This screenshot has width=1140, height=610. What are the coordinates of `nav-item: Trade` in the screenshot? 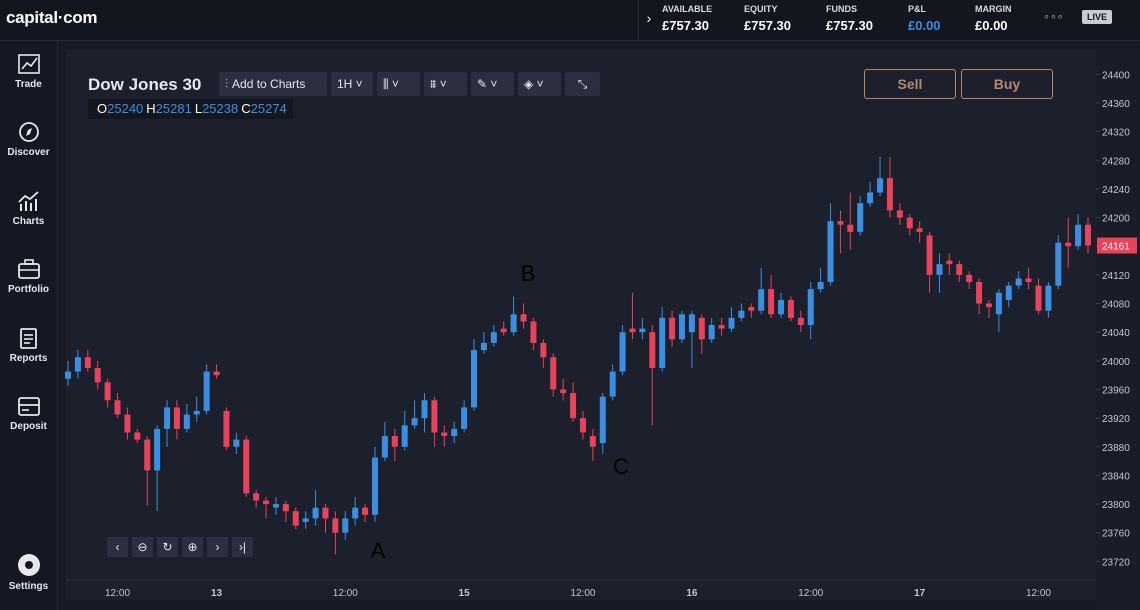 It's located at (28, 71).